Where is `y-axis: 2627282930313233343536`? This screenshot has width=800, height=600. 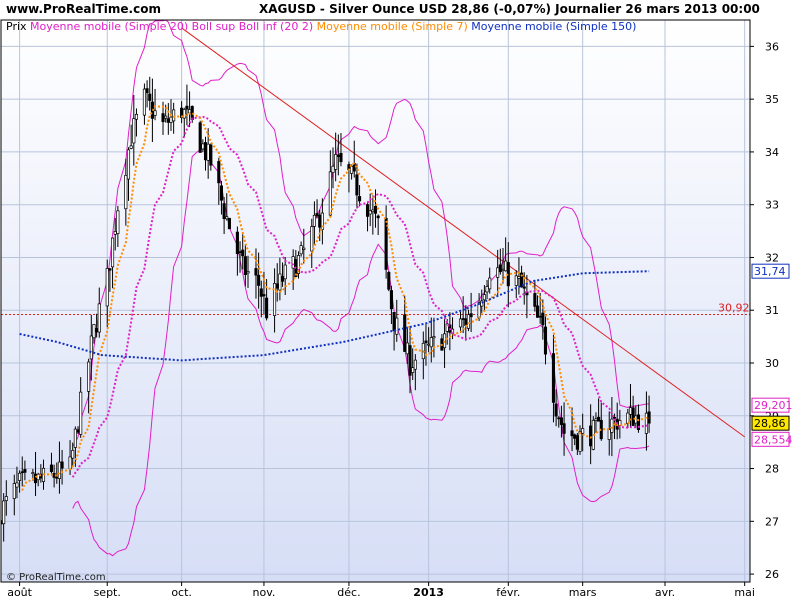 y-axis: 2627282930313233343536 is located at coordinates (764, 310).